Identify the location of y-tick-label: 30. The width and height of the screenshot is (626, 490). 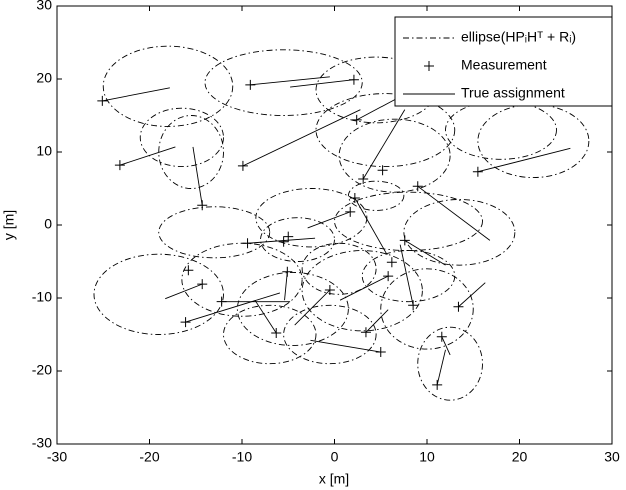
(44, 6).